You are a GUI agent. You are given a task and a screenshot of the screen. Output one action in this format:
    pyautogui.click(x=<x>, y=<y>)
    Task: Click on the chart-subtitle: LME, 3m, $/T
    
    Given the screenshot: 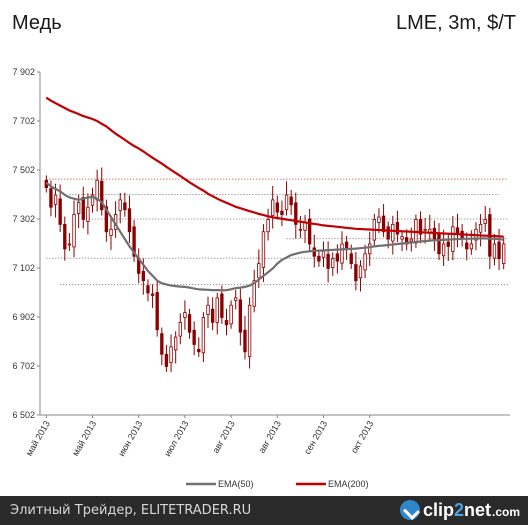 What is the action you would take?
    pyautogui.click(x=455, y=23)
    